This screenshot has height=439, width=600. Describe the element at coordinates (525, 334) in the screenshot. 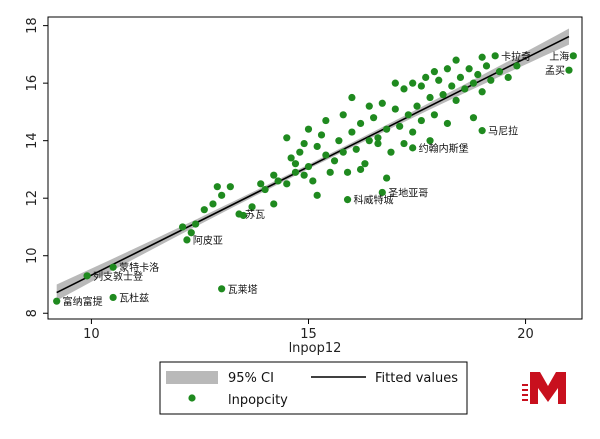

I see `x-tick-label-2: 20` at that location.